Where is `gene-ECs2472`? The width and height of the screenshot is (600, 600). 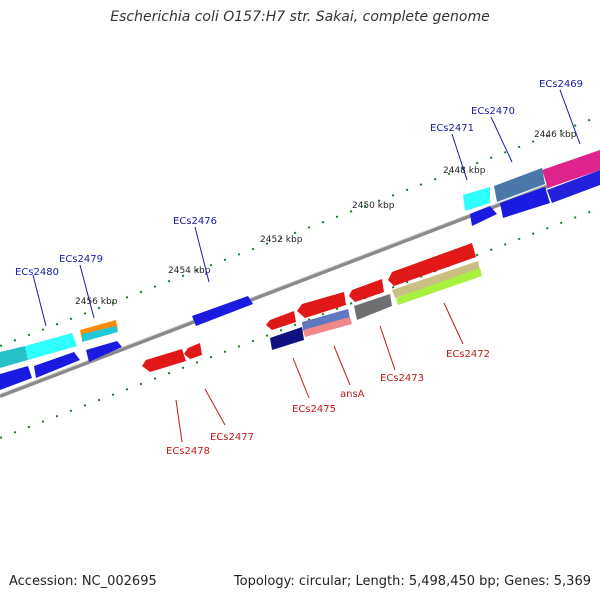
gene-ECs2472 is located at coordinates (432, 264).